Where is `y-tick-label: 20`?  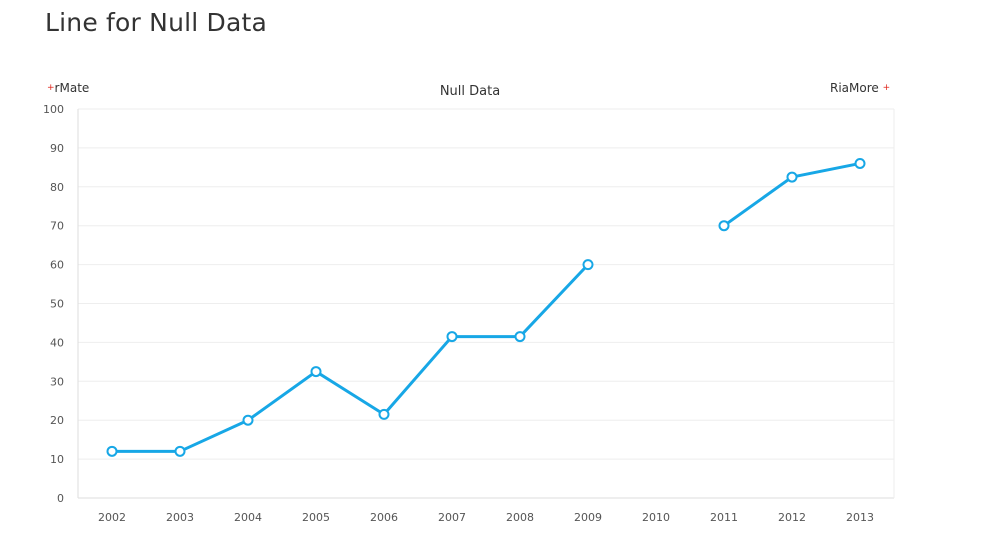 y-tick-label: 20 is located at coordinates (57, 420).